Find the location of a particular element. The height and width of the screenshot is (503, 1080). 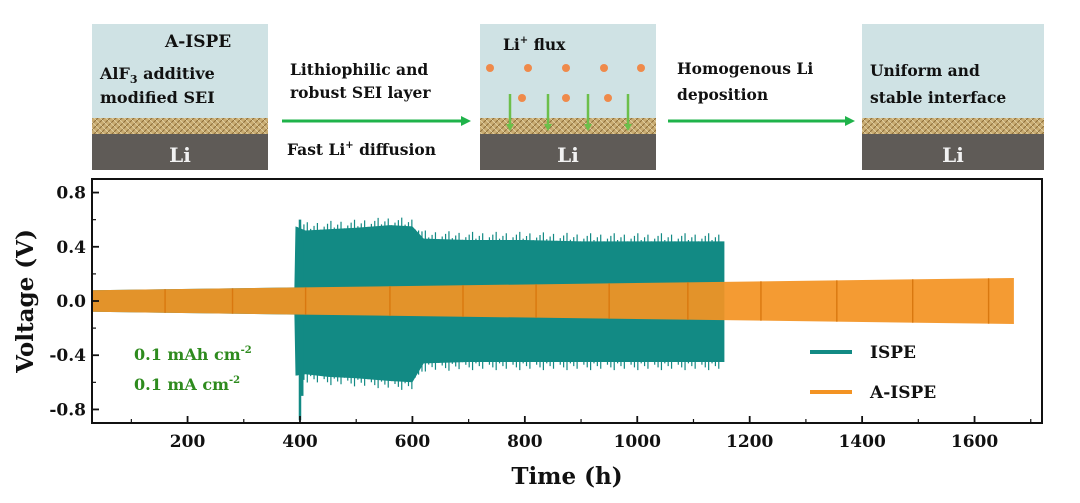

legend-label-aispe: A-ISPE is located at coordinates (902, 393).